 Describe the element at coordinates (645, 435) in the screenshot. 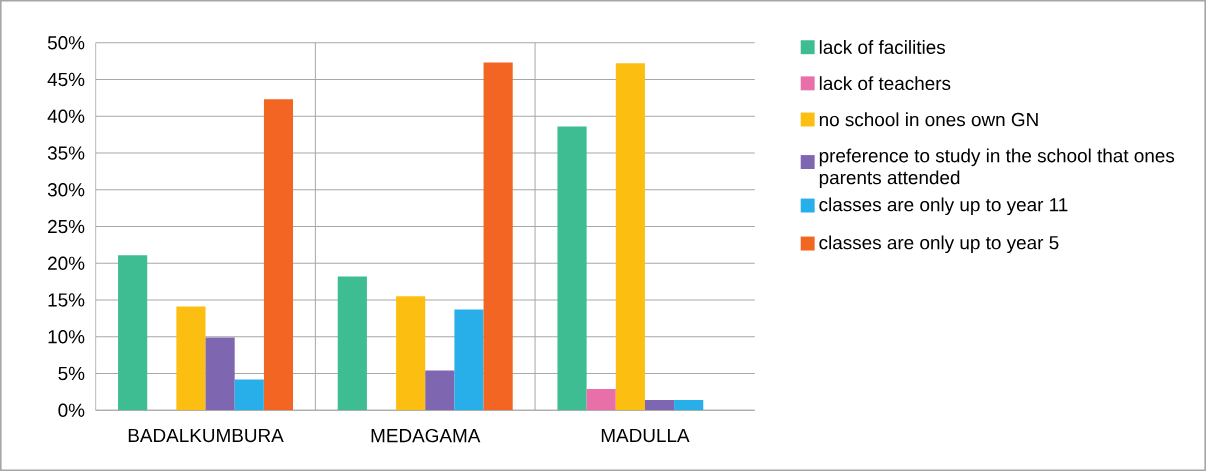

I see `x-tick-label: MADULLA` at that location.